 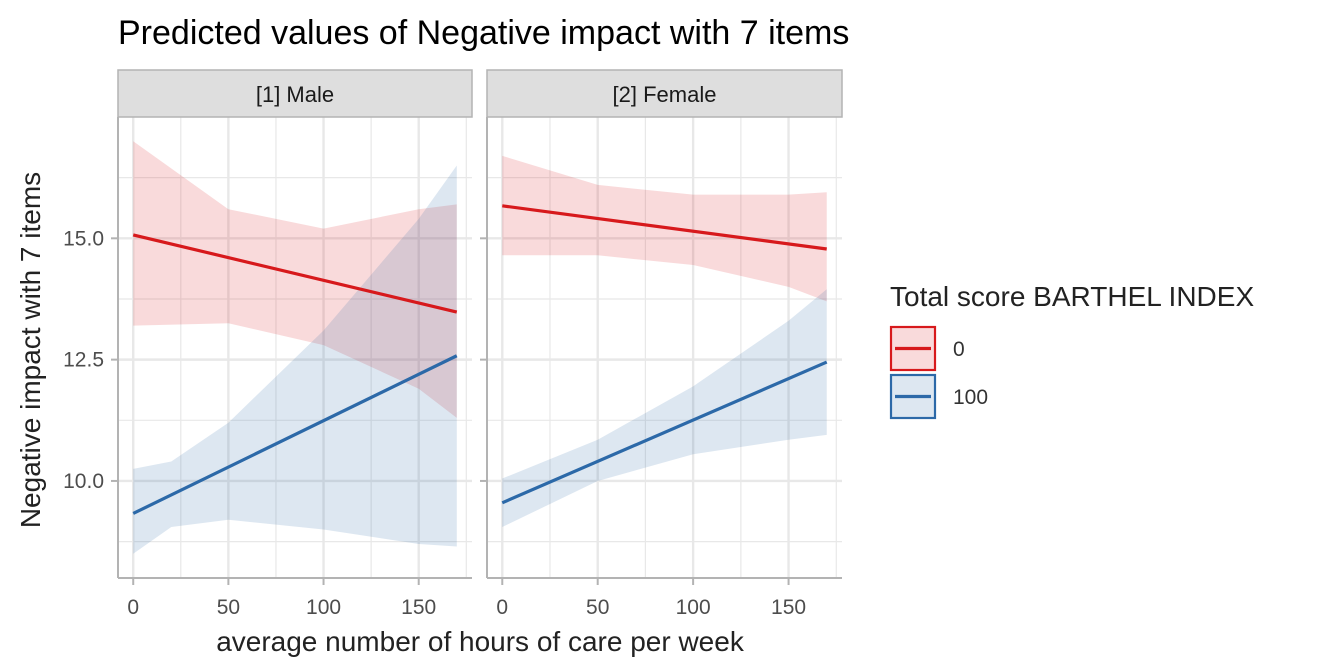 What do you see at coordinates (1071, 350) in the screenshot?
I see `legend: Total score BARTHEL INDEX 0 100` at bounding box center [1071, 350].